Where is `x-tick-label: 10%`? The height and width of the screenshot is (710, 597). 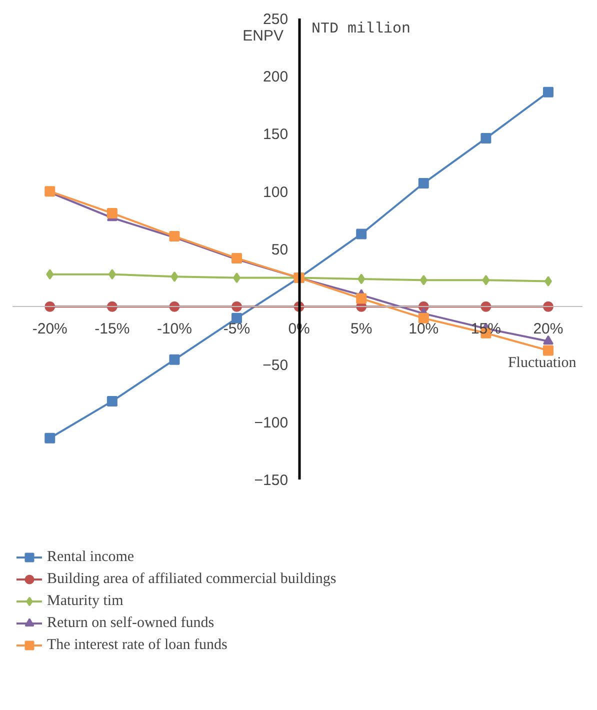 x-tick-label: 10% is located at coordinates (423, 329).